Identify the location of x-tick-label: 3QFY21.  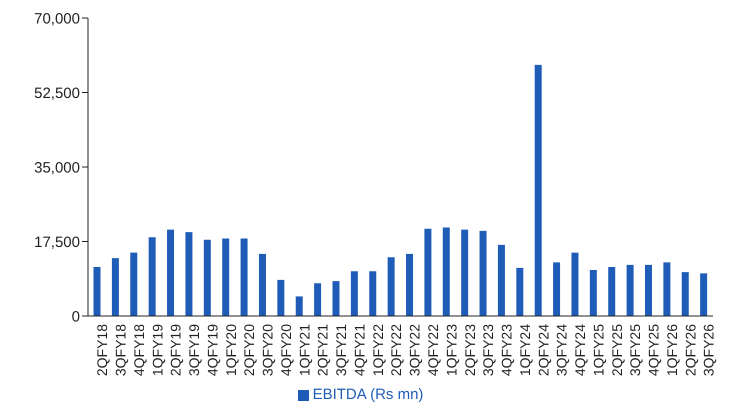
(341, 350).